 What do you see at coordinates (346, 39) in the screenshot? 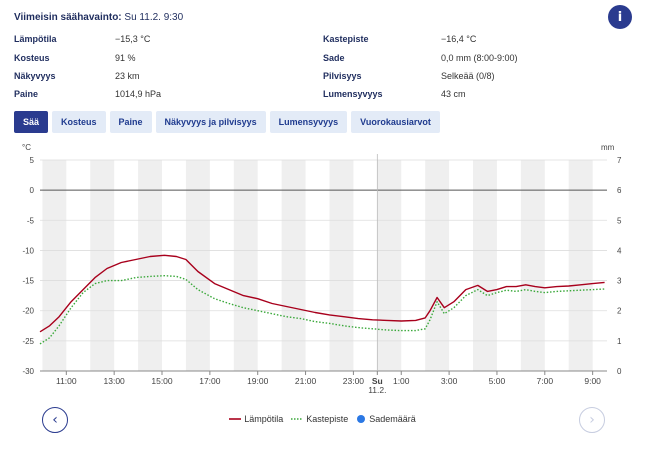
I see `obs-label-dewpoint: Kastepiste` at bounding box center [346, 39].